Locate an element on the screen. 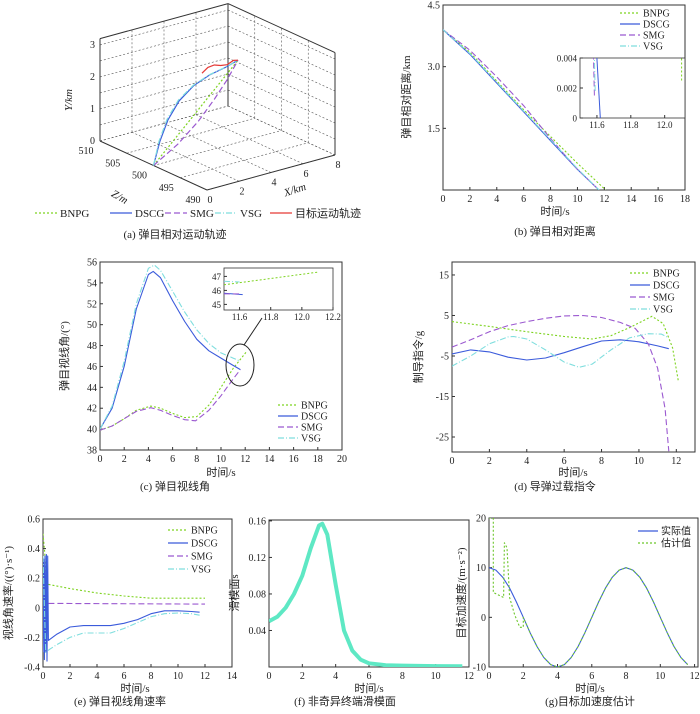 The width and height of the screenshot is (700, 714). y-tick-label: -0.4 is located at coordinates (32, 668).